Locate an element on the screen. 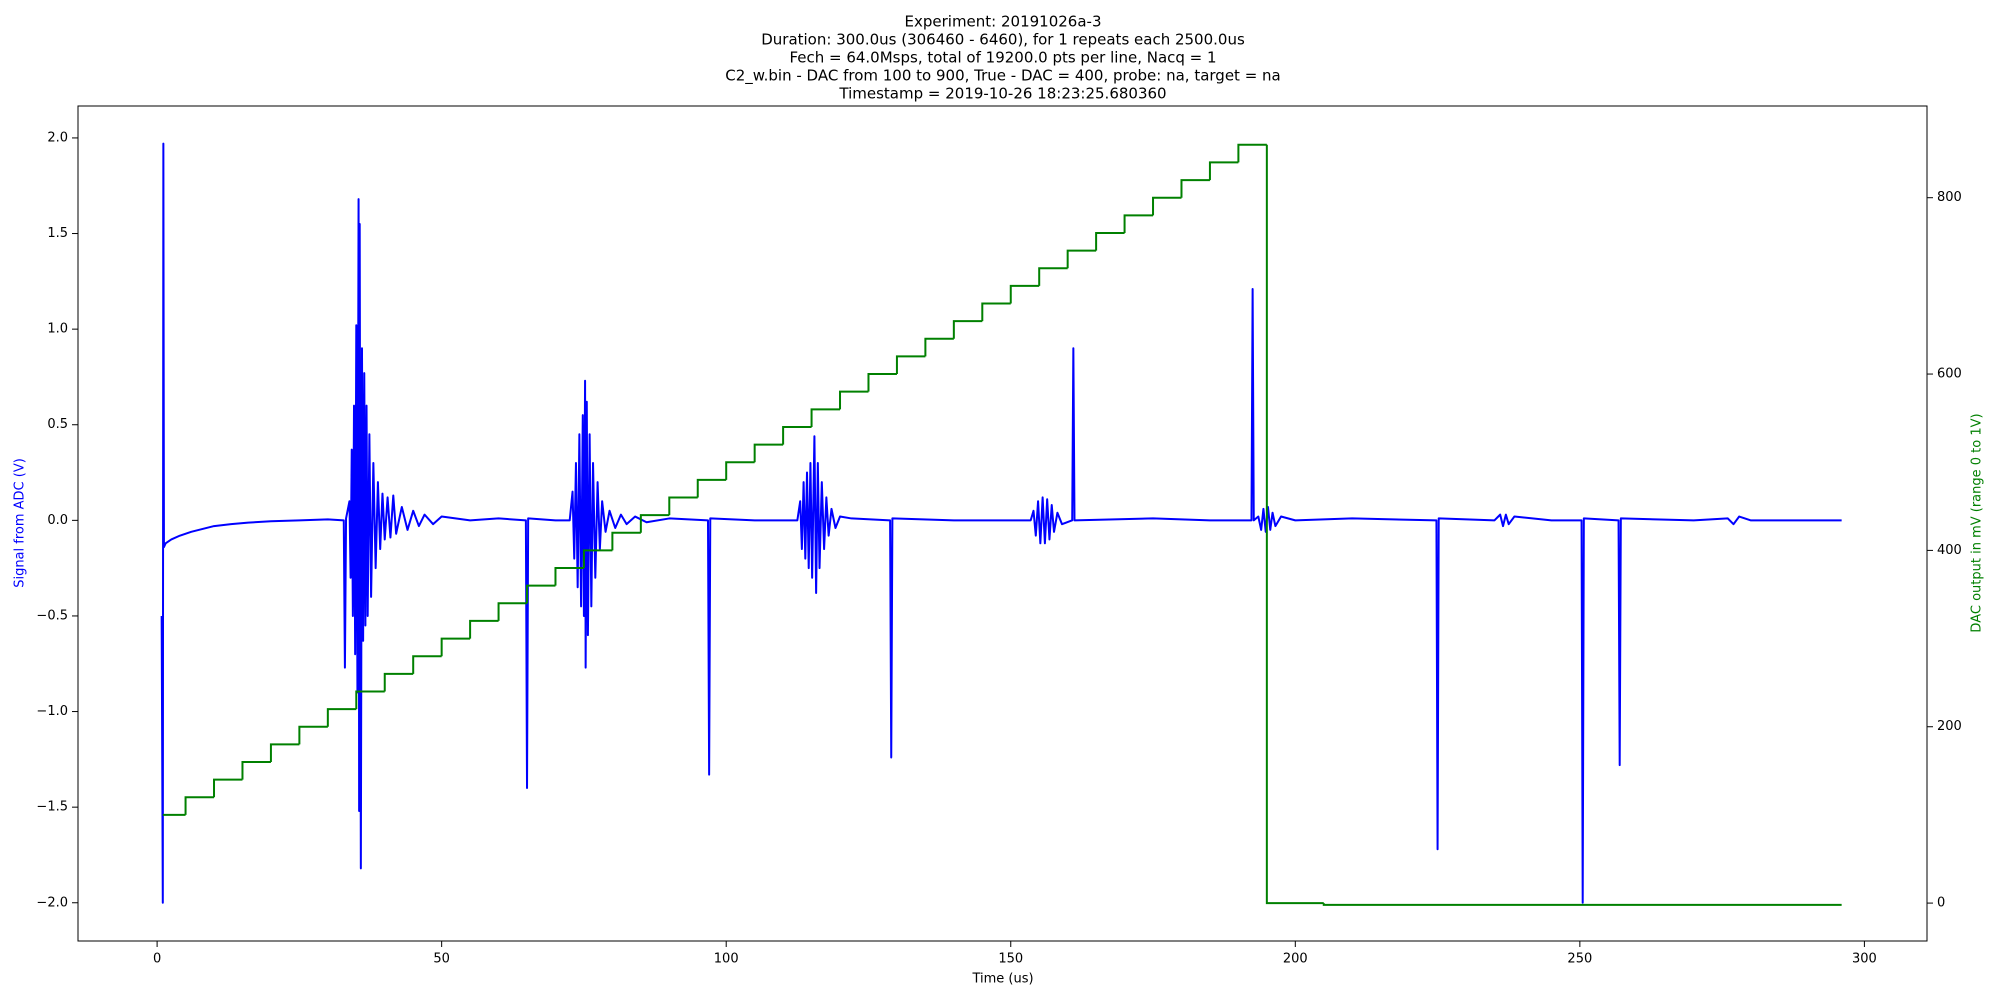 This screenshot has height=1000, width=2000. y2-tick-label: 600 is located at coordinates (1949, 374).